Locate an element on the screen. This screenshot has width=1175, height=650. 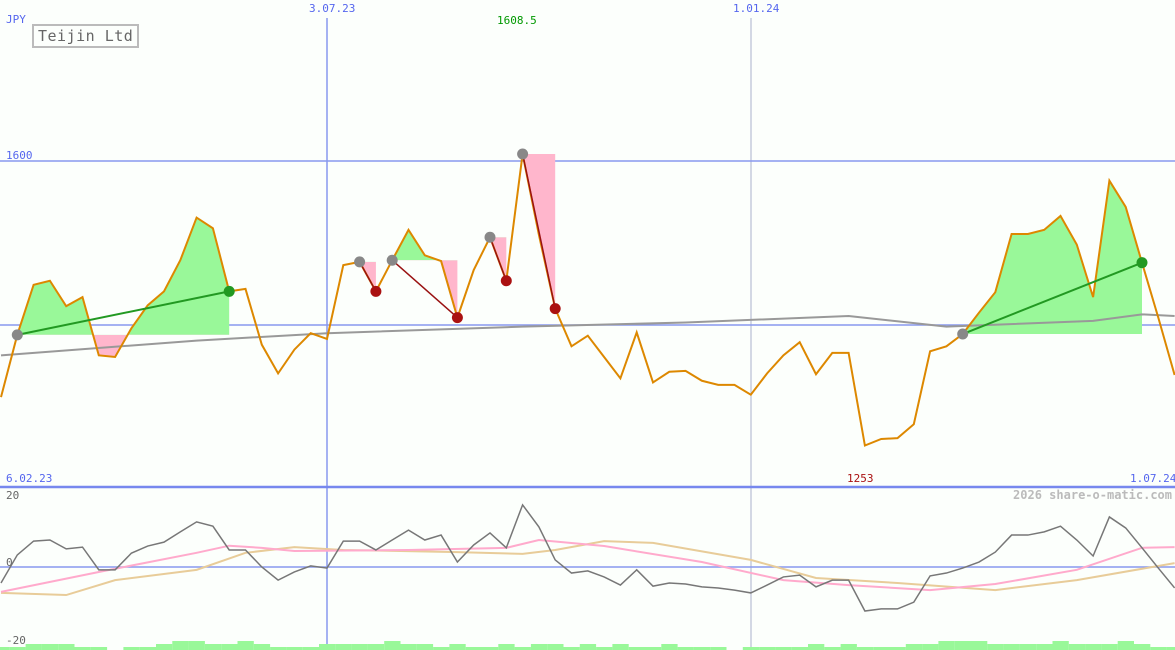
signal-slow-line is located at coordinates (587, 568).